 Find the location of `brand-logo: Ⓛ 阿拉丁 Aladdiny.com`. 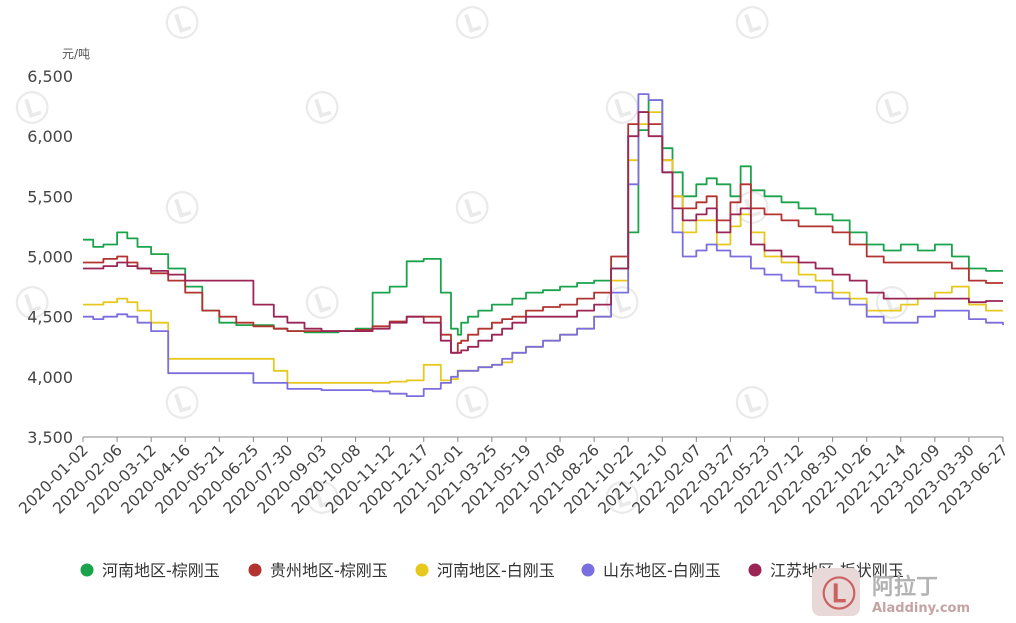

brand-logo: Ⓛ 阿拉丁 Aladdiny.com is located at coordinates (891, 592).